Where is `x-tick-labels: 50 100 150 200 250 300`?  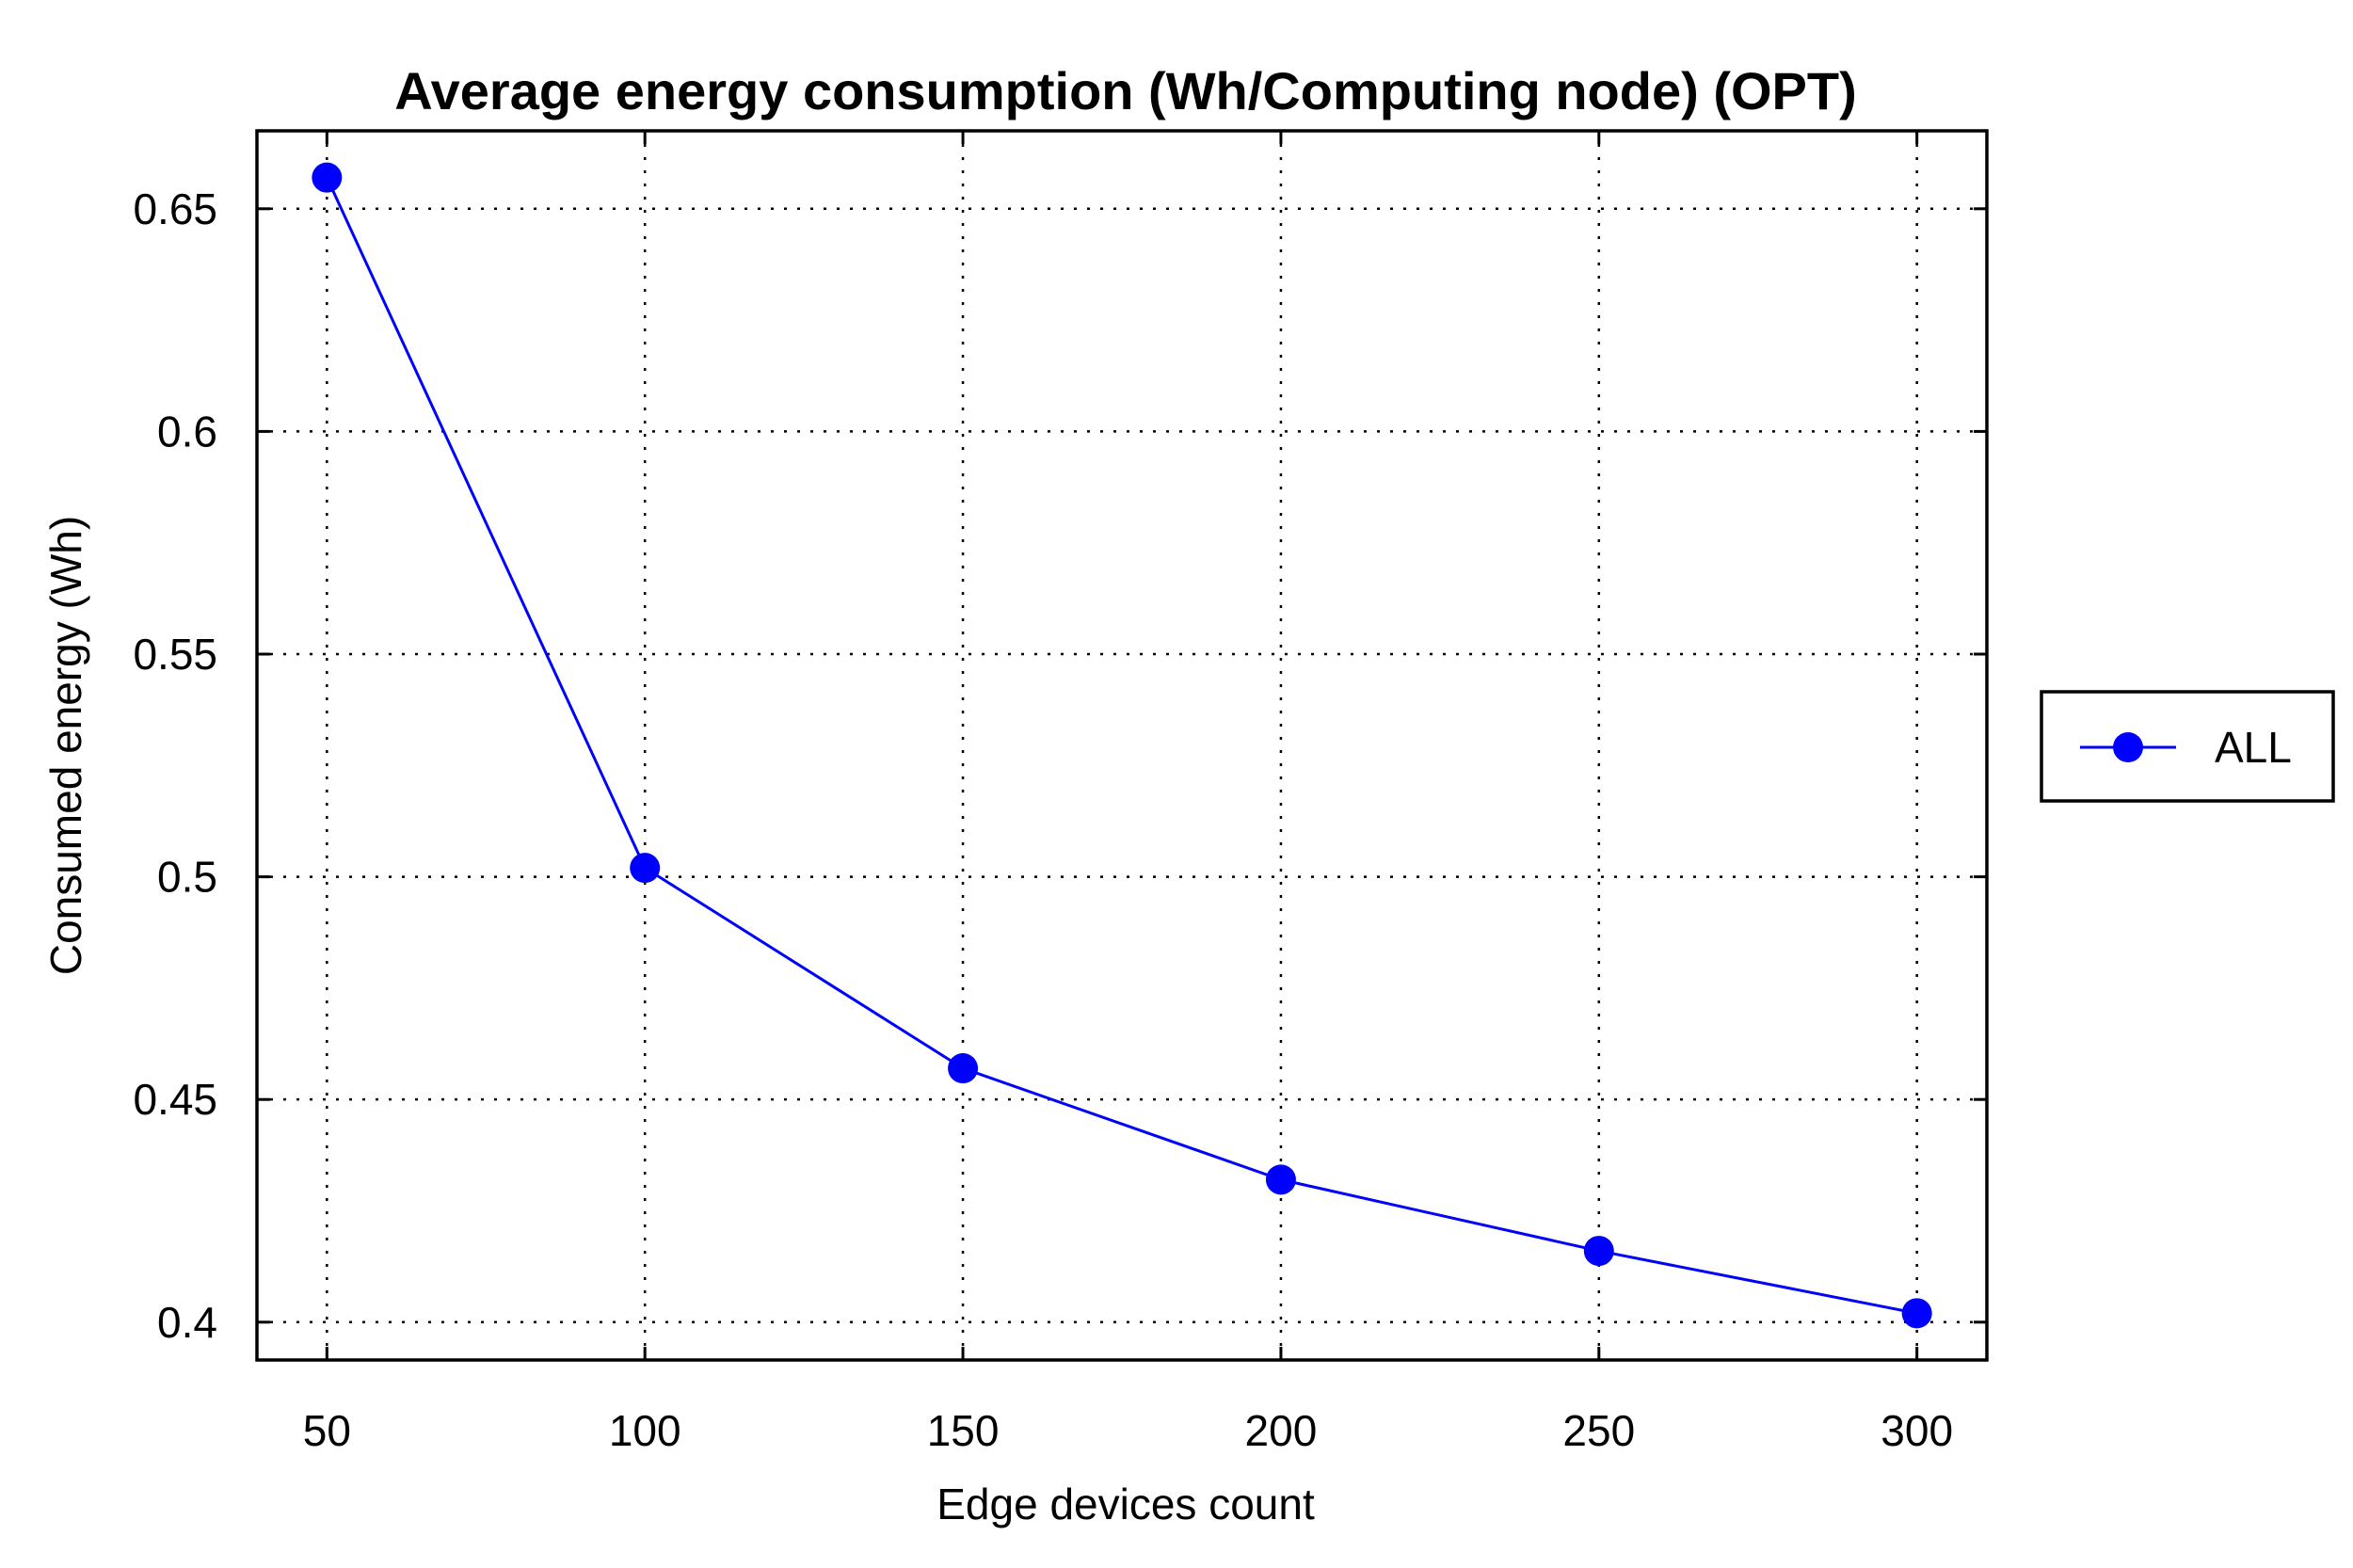 x-tick-labels: 50 100 150 200 250 300 is located at coordinates (1128, 1430).